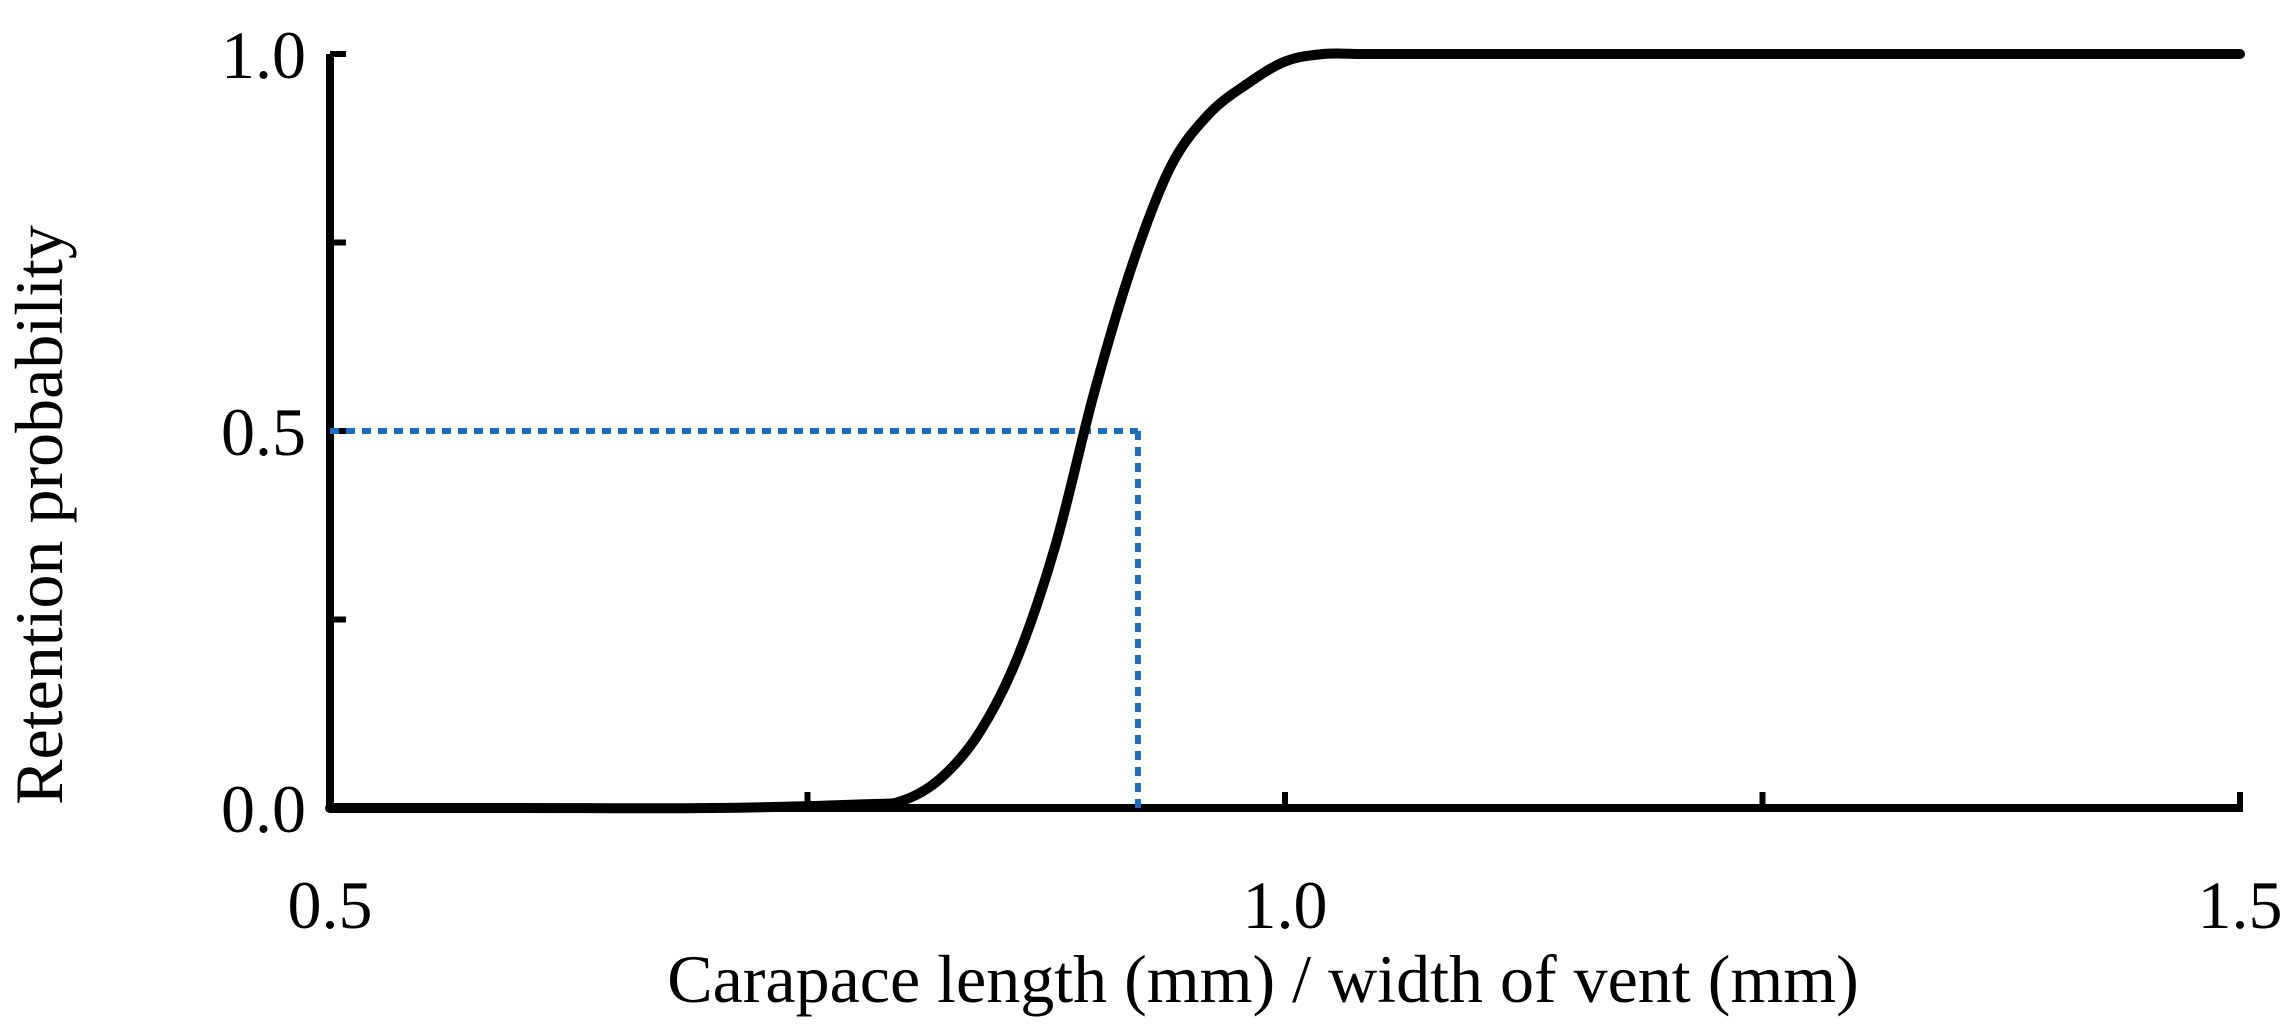 This screenshot has height=1035, width=2290. Describe the element at coordinates (330, 905) in the screenshot. I see `x-tick-label: 0.5` at that location.